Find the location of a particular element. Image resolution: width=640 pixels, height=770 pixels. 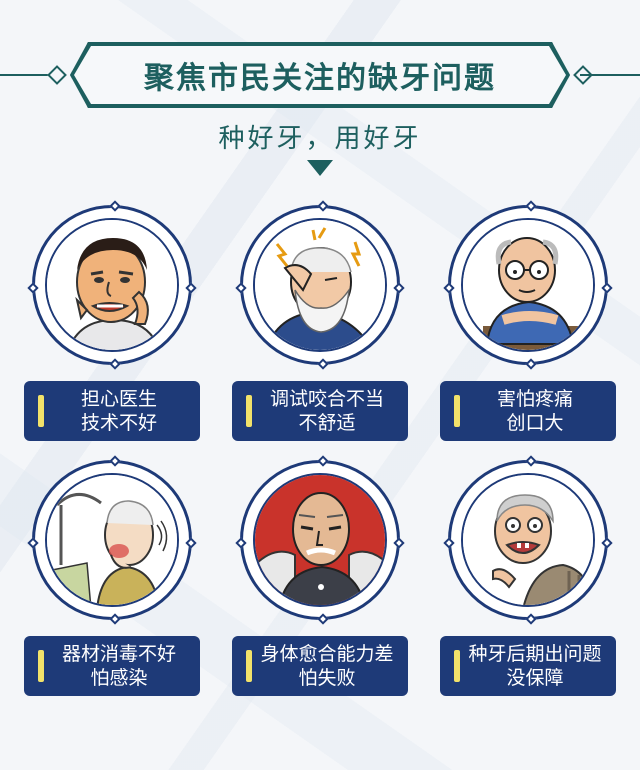

concern-card: 调试咬合不当 不舒适 is located at coordinates (320, 320).